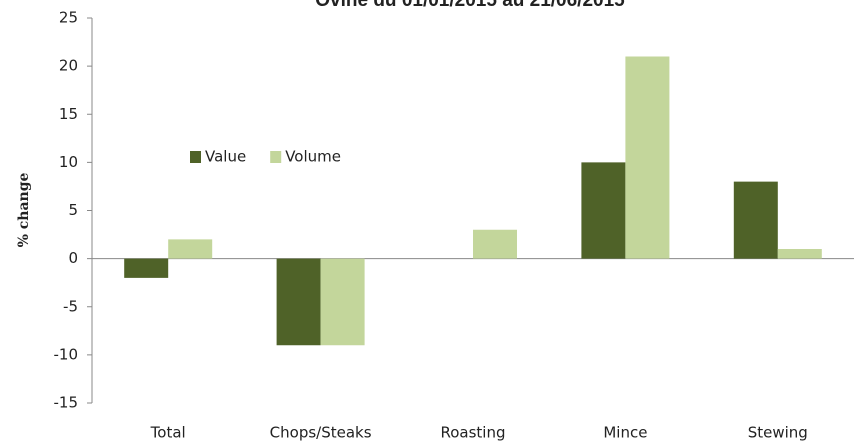  Describe the element at coordinates (66, 354) in the screenshot. I see `y-tick-label: -10` at that location.